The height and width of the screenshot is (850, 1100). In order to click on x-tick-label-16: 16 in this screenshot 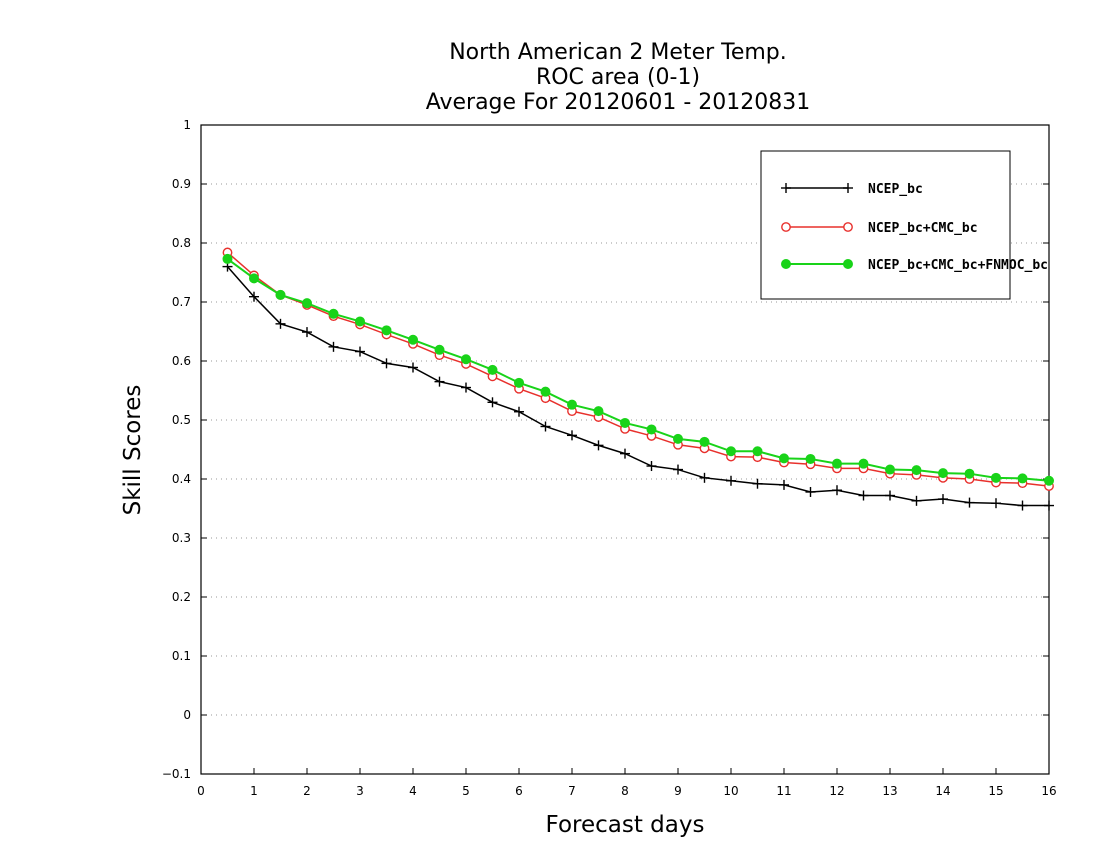, I will do `click(1048, 791)`.